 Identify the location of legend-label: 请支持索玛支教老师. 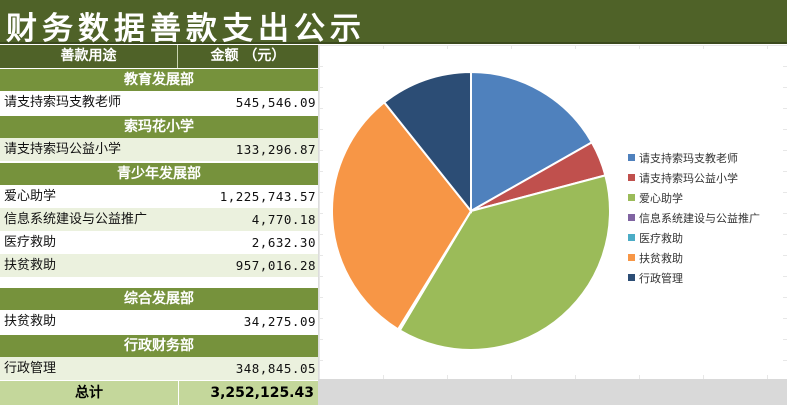
(688, 158).